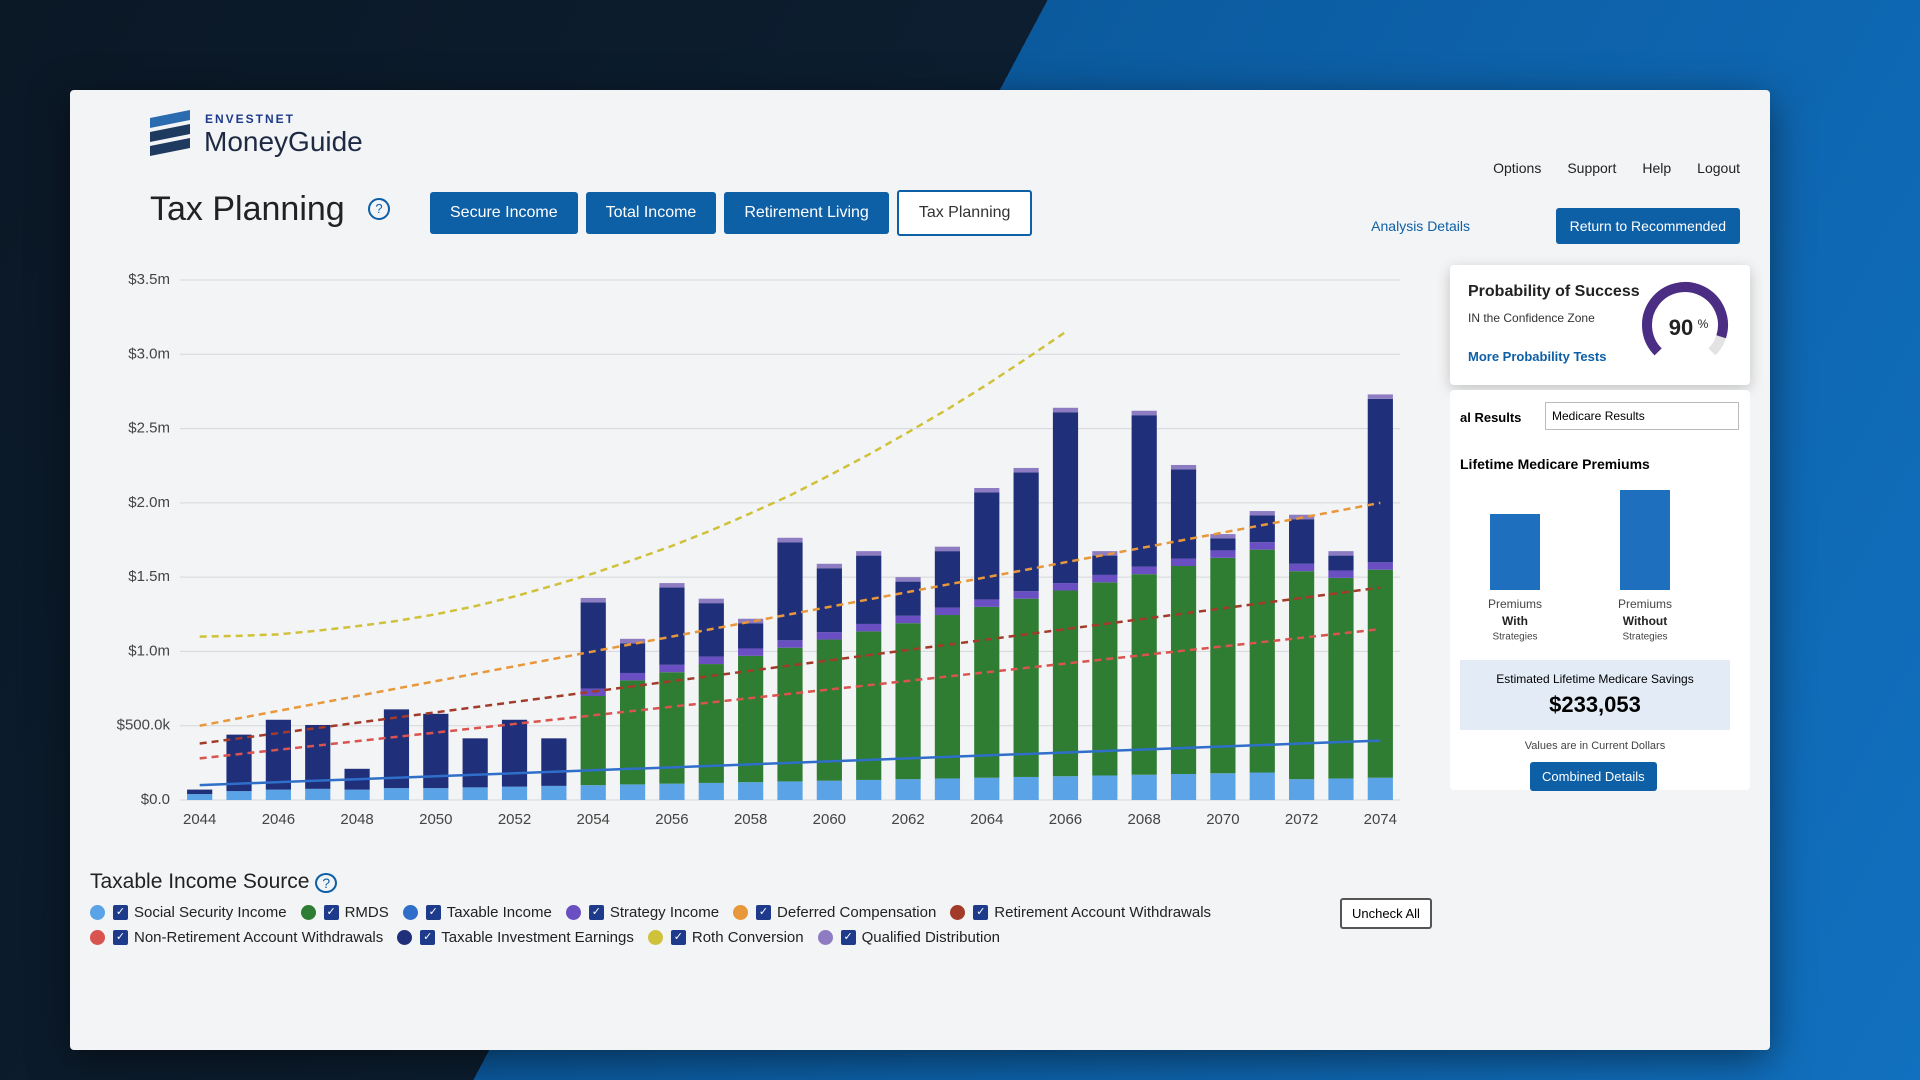  What do you see at coordinates (1592, 168) in the screenshot?
I see `nav-link: Support` at bounding box center [1592, 168].